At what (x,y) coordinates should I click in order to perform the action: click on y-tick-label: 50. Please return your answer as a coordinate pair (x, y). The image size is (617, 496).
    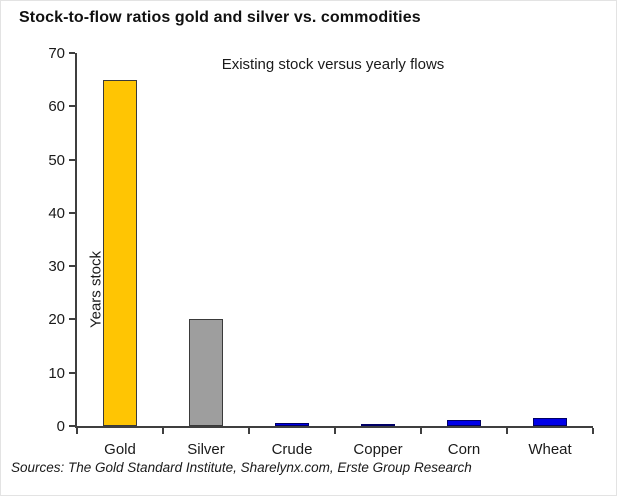
    Looking at the image, I should click on (56, 160).